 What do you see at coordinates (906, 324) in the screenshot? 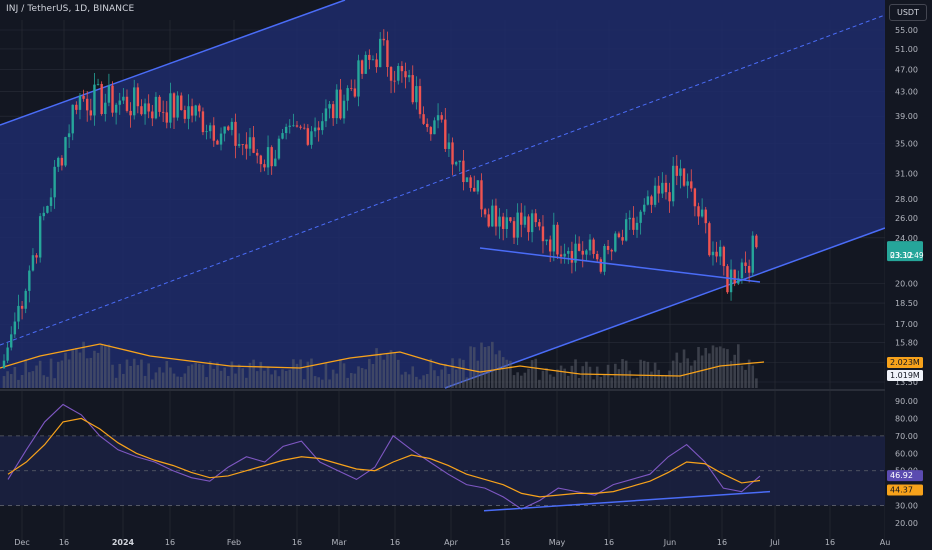
I see `price-tick-label: 17.00` at bounding box center [906, 324].